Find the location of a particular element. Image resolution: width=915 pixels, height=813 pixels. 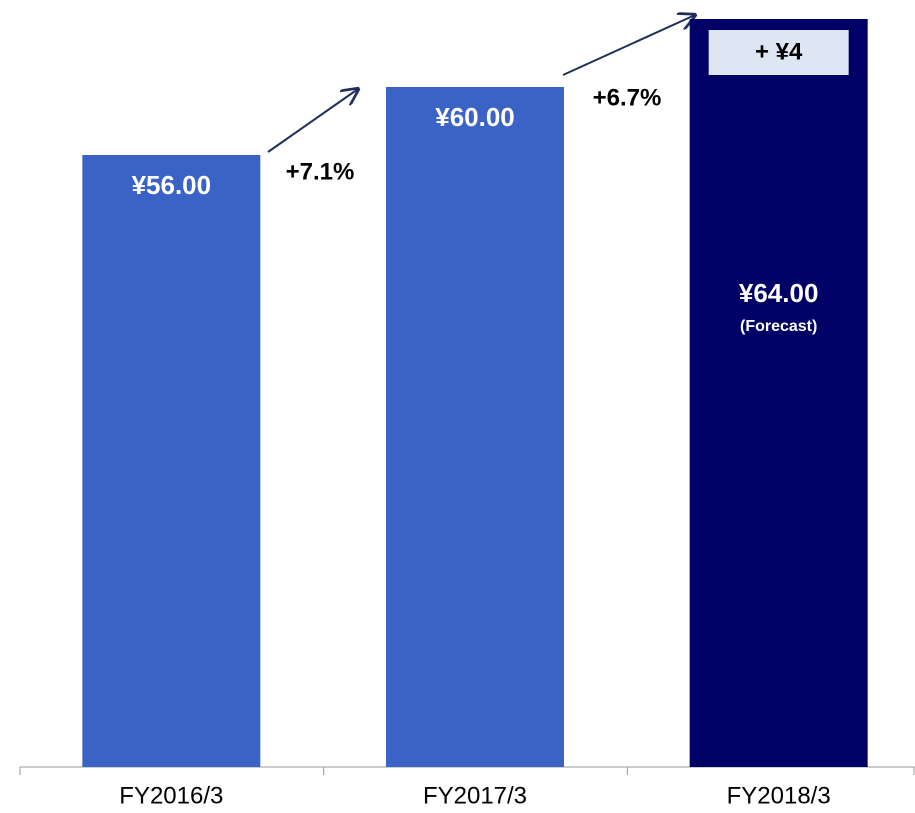

x-tick-label: FY2016/3 is located at coordinates (171, 795).